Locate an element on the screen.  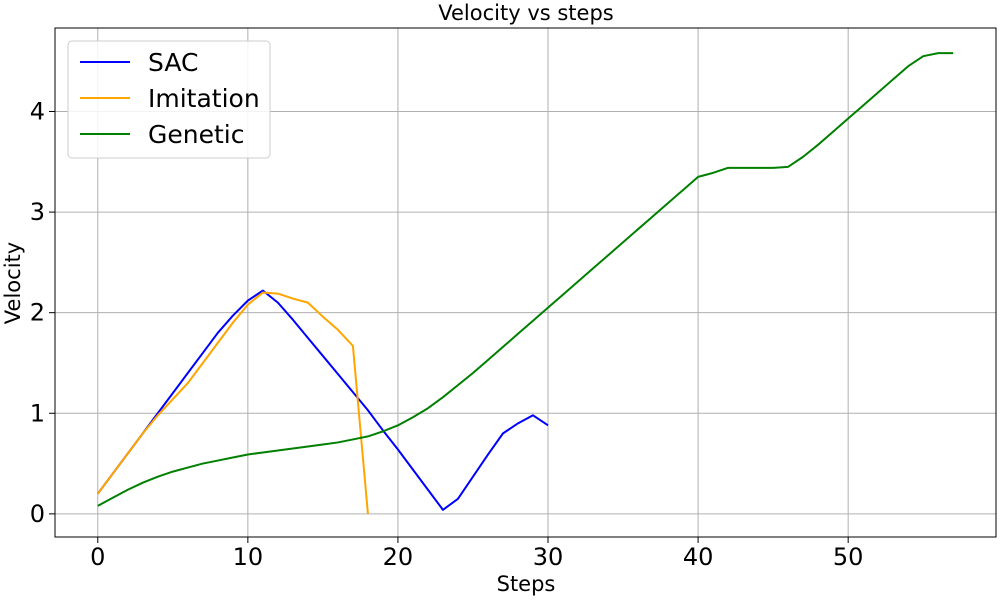
legend-label: Imitation is located at coordinates (204, 98).